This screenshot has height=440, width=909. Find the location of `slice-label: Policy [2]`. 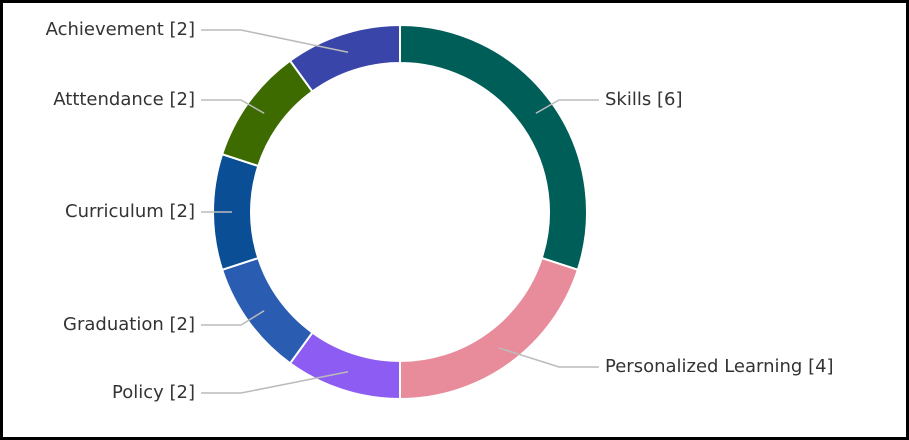

slice-label: Policy [2] is located at coordinates (153, 392).